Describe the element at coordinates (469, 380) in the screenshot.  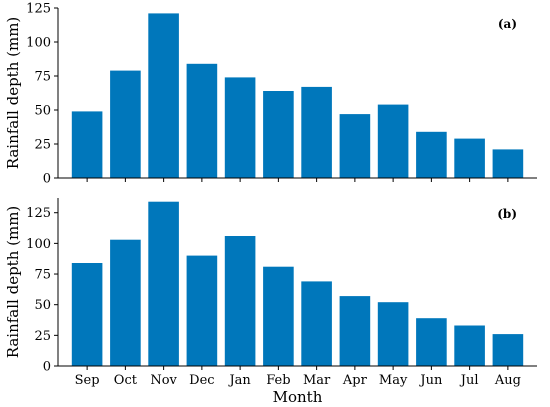
I see `x-tick-label: Jul` at that location.